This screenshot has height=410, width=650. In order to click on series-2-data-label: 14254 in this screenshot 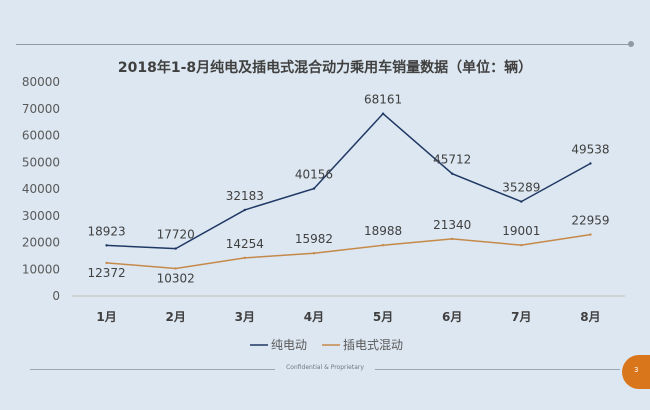, I will do `click(245, 244)`.